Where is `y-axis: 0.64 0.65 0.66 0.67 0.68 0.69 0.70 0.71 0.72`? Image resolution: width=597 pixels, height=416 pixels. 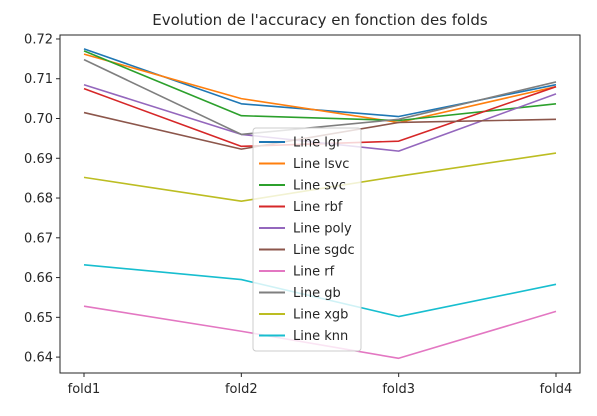 y-axis: 0.64 0.65 0.66 0.67 0.68 0.69 0.70 0.71 0.72 is located at coordinates (42, 198).